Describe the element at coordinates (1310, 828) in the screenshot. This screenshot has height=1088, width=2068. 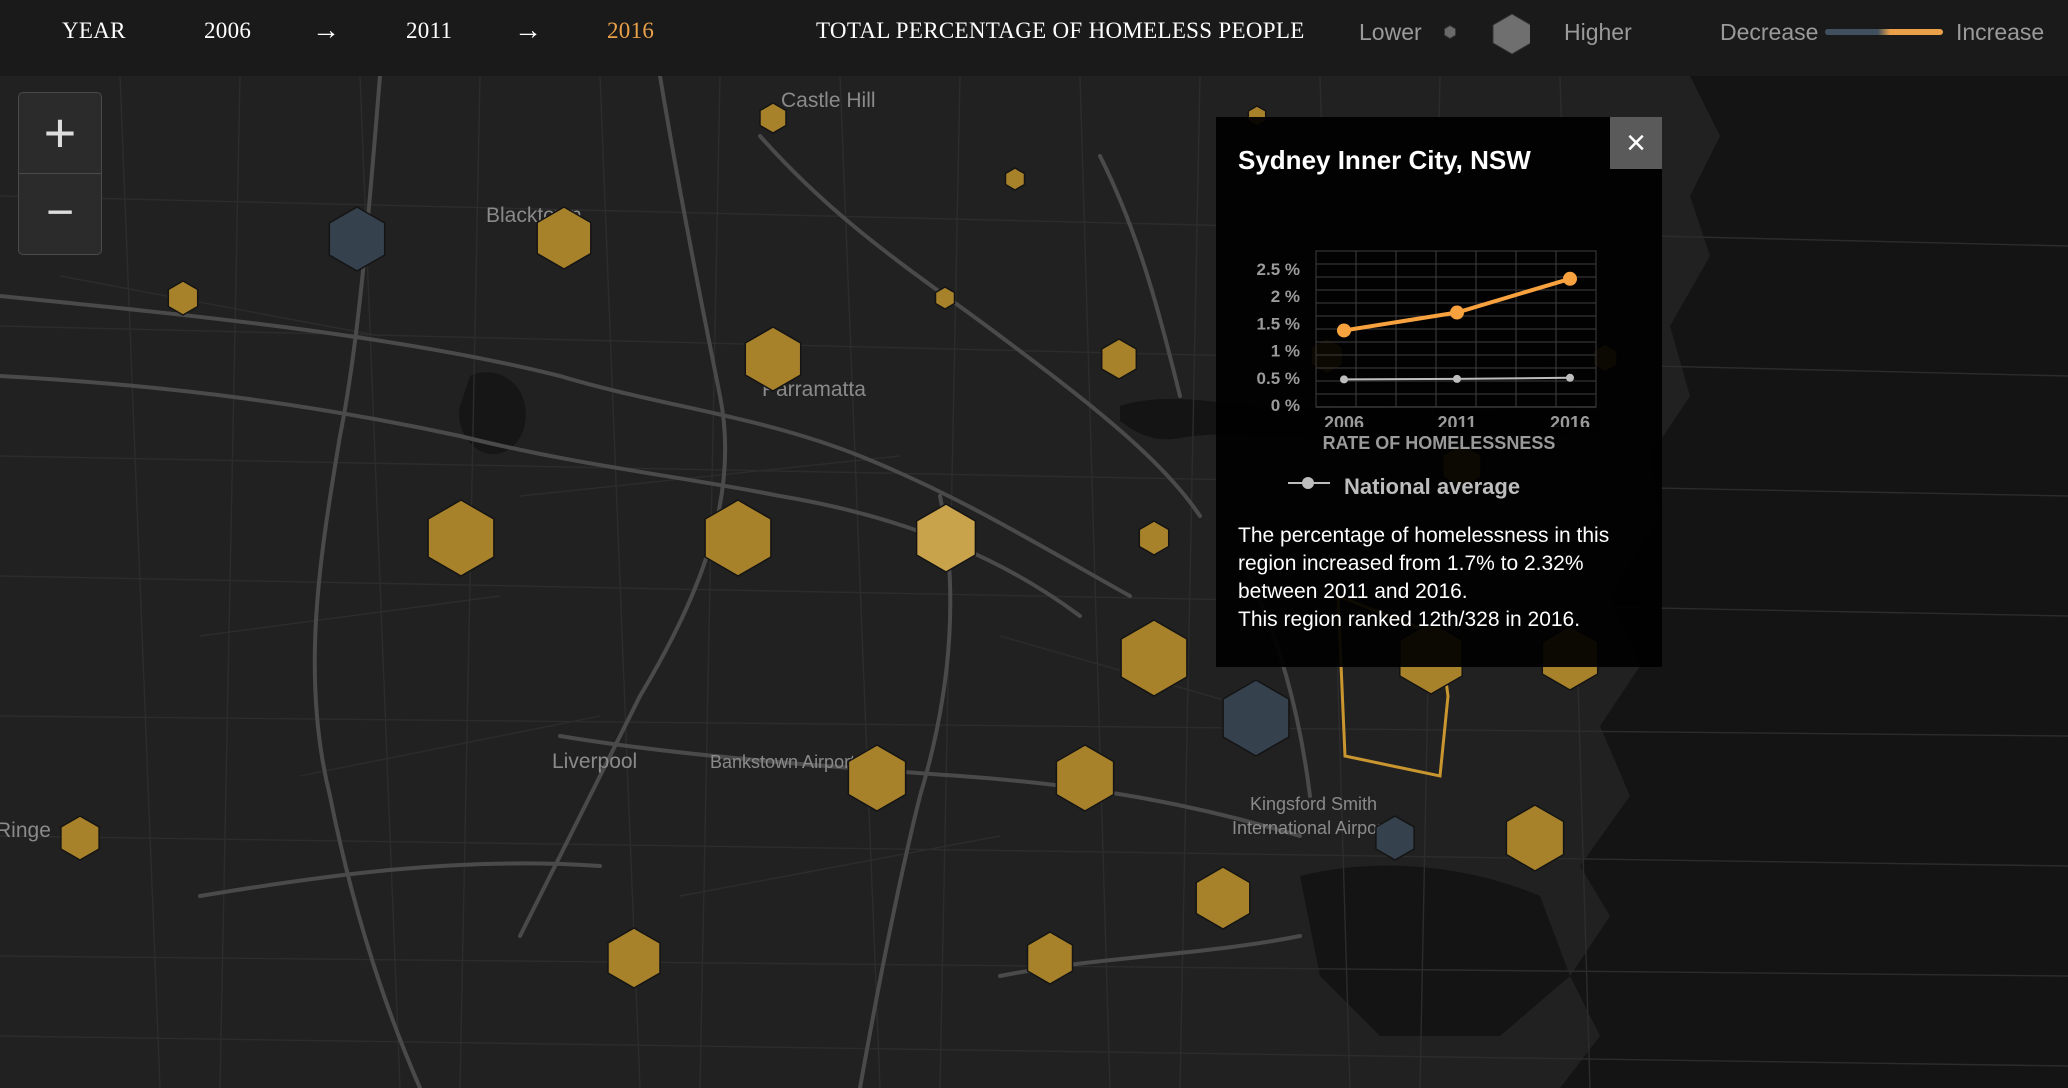
I see `place-label-international-airport: International Airport` at that location.